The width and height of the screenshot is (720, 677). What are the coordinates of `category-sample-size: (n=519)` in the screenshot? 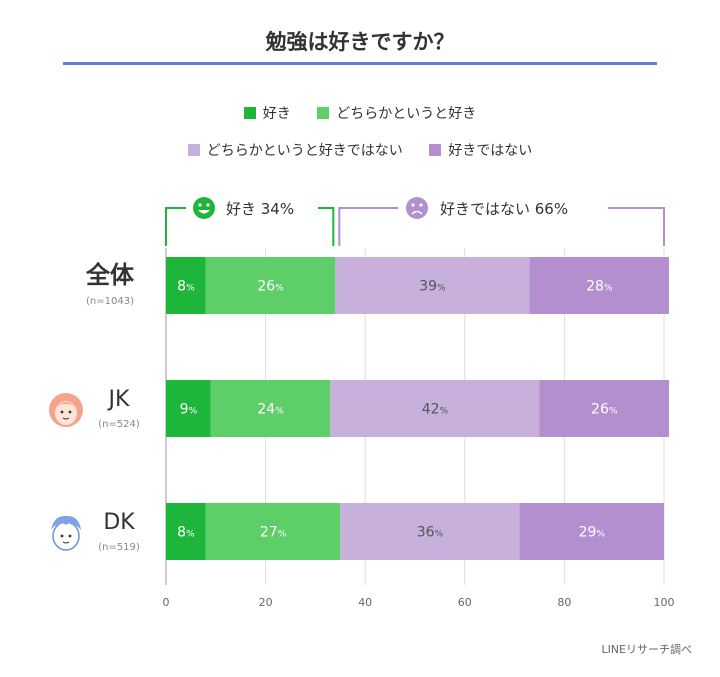 It's located at (119, 547).